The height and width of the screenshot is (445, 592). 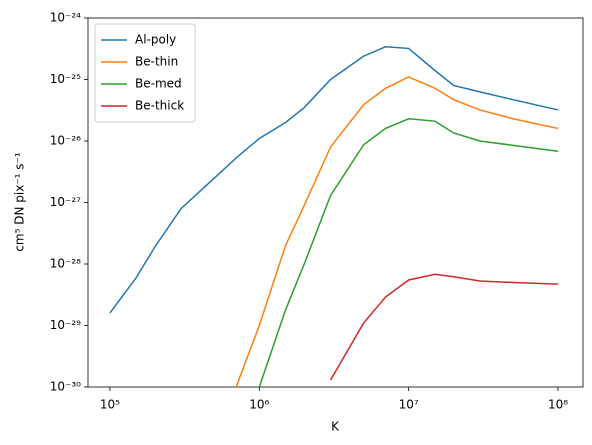 What do you see at coordinates (156, 62) in the screenshot?
I see `legend-label: Be-thin` at bounding box center [156, 62].